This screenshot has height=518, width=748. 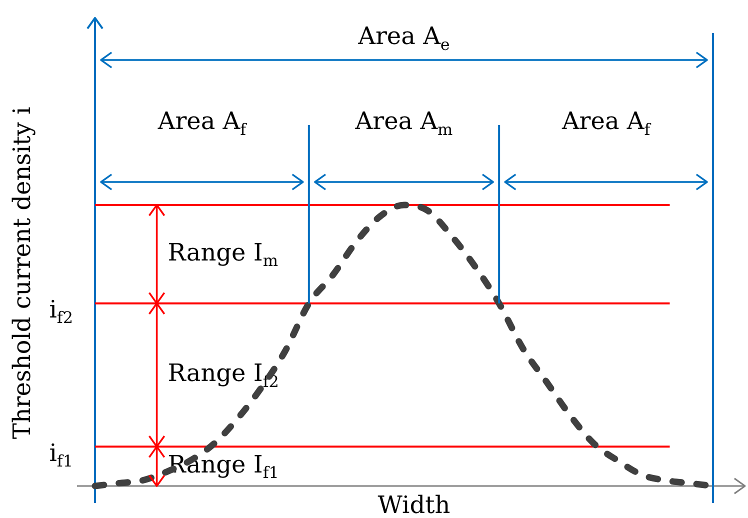 What do you see at coordinates (22, 273) in the screenshot?
I see `y-axis-title: Threshold current density i` at bounding box center [22, 273].